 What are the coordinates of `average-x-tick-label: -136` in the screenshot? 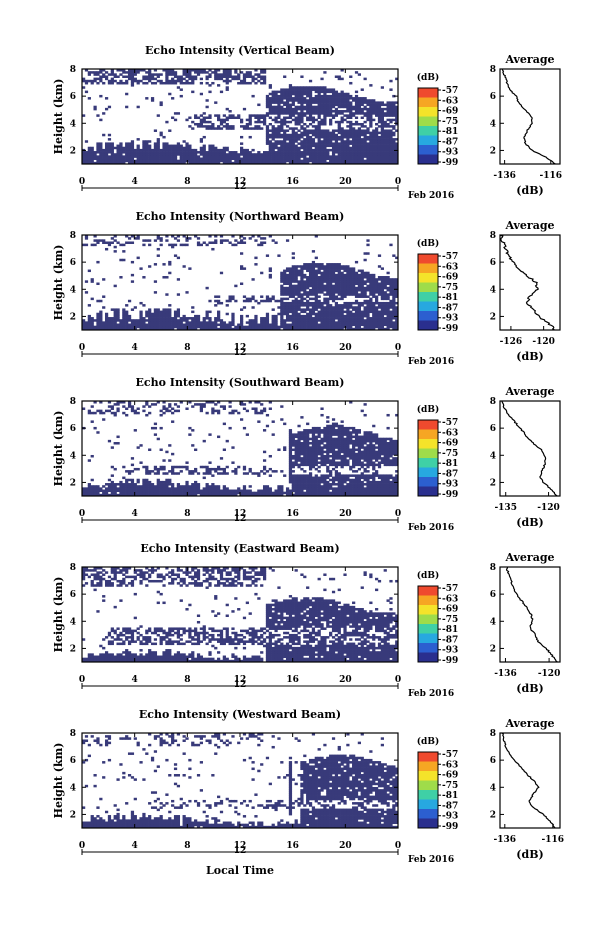 It's located at (504, 176).